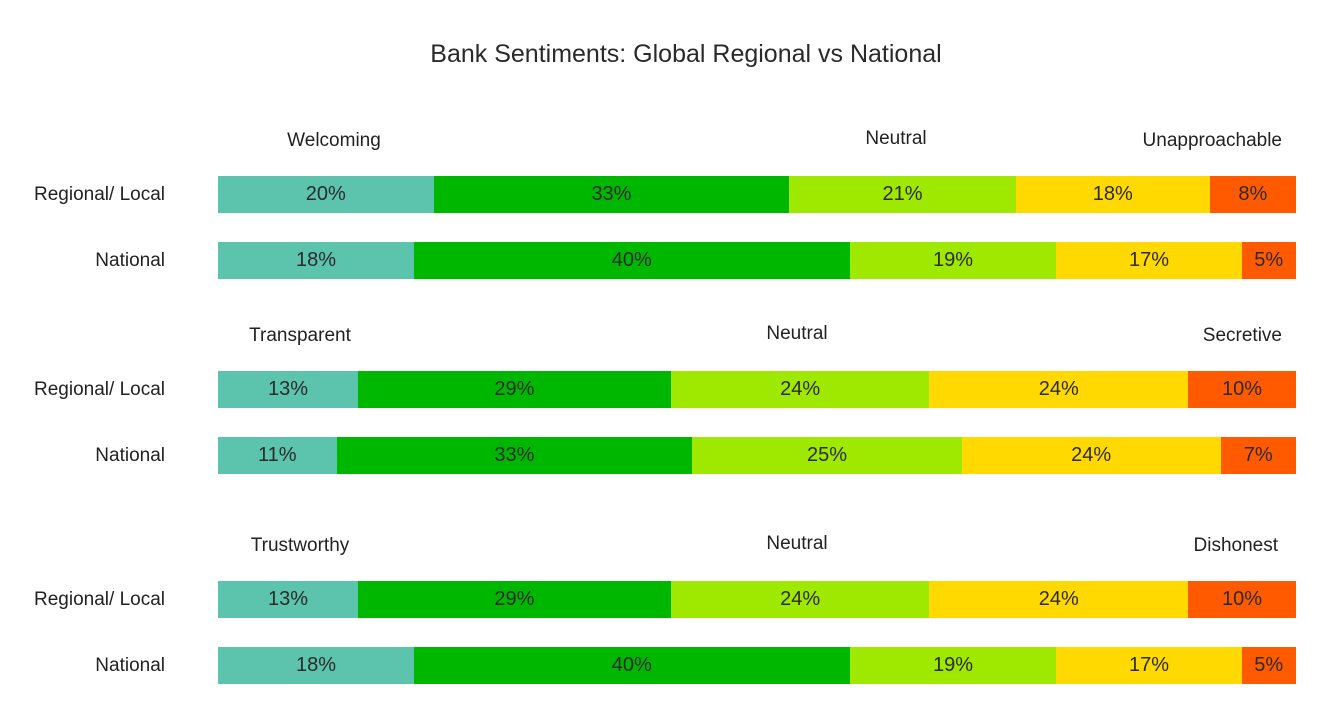 The width and height of the screenshot is (1336, 727). Describe the element at coordinates (300, 545) in the screenshot. I see `scale-label-left: Trustworthy` at that location.